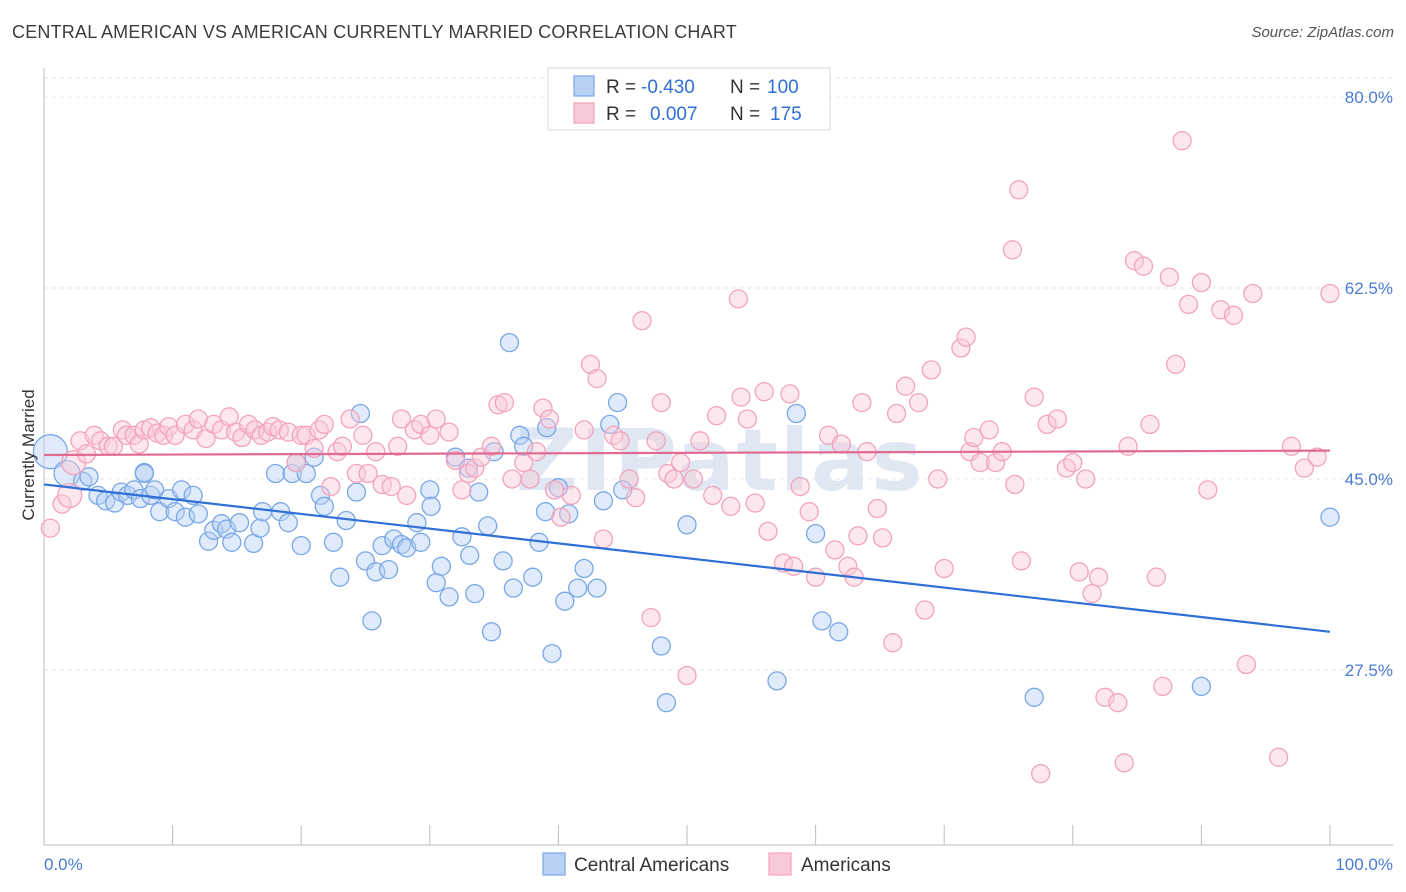  What do you see at coordinates (584, 113) in the screenshot?
I see `legend-swatch-pink` at bounding box center [584, 113].